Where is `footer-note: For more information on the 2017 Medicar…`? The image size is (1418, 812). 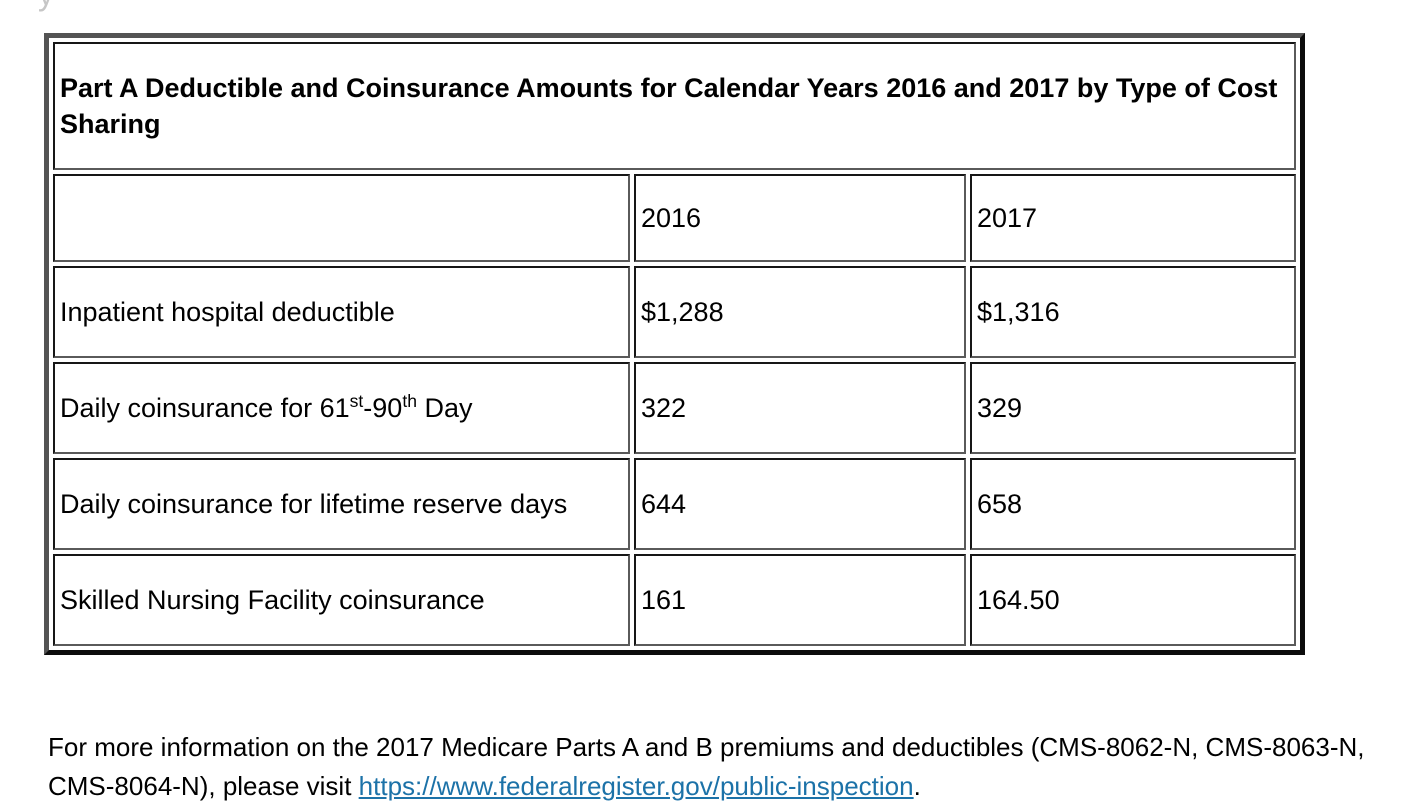
footer-note: For more information on the 2017 Medicar… is located at coordinates (725, 767).